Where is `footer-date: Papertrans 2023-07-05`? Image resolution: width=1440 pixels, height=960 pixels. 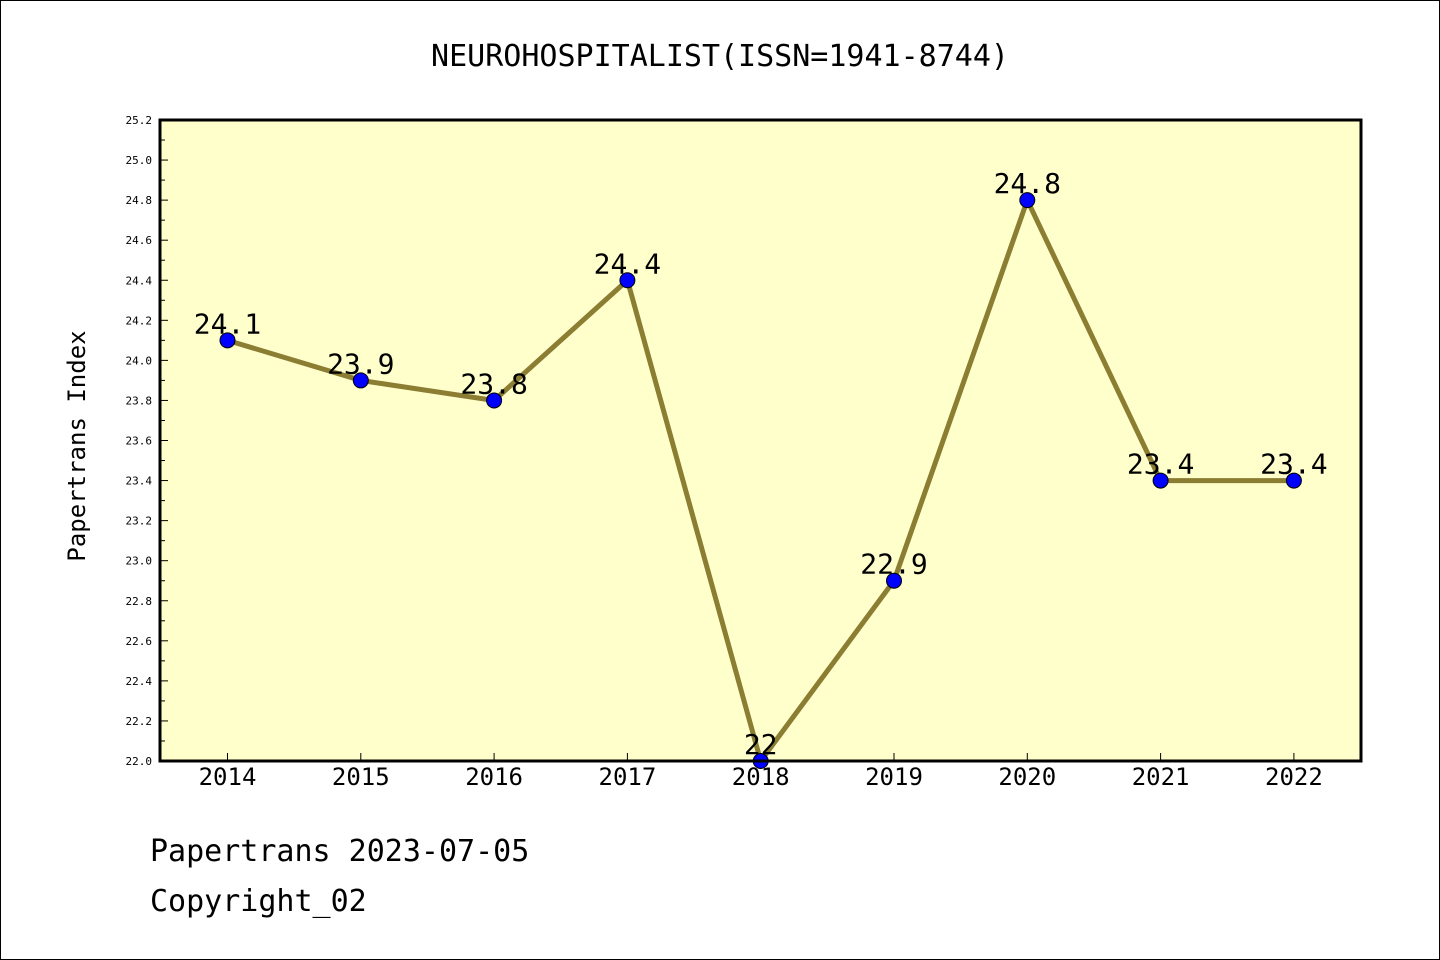 footer-date: Papertrans 2023-07-05 is located at coordinates (340, 851).